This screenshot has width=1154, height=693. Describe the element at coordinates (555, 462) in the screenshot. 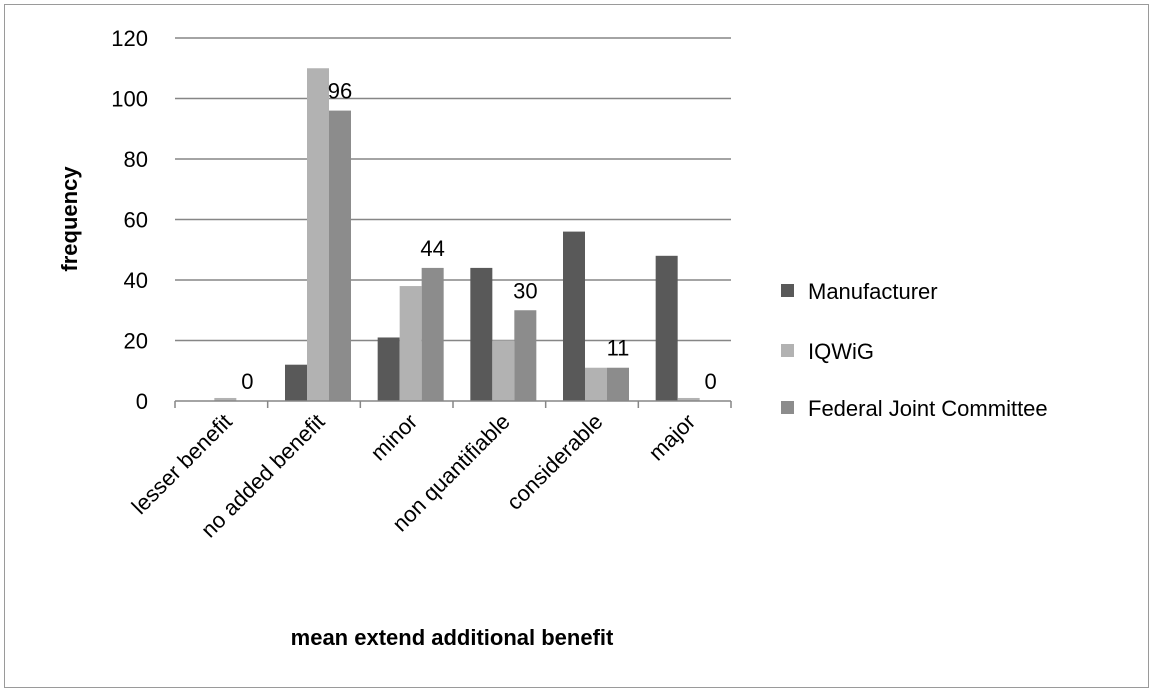

I see `x-tick-label-4: considerable` at that location.